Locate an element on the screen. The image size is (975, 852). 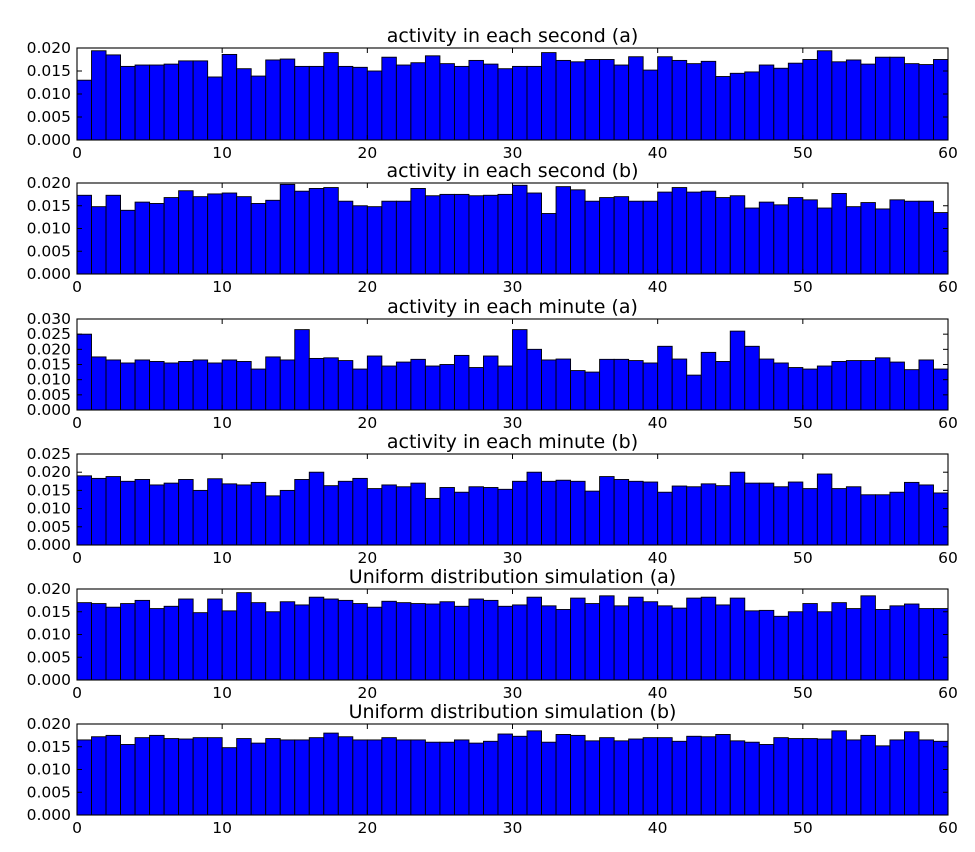
x-tick-label: 40 is located at coordinates (658, 693).